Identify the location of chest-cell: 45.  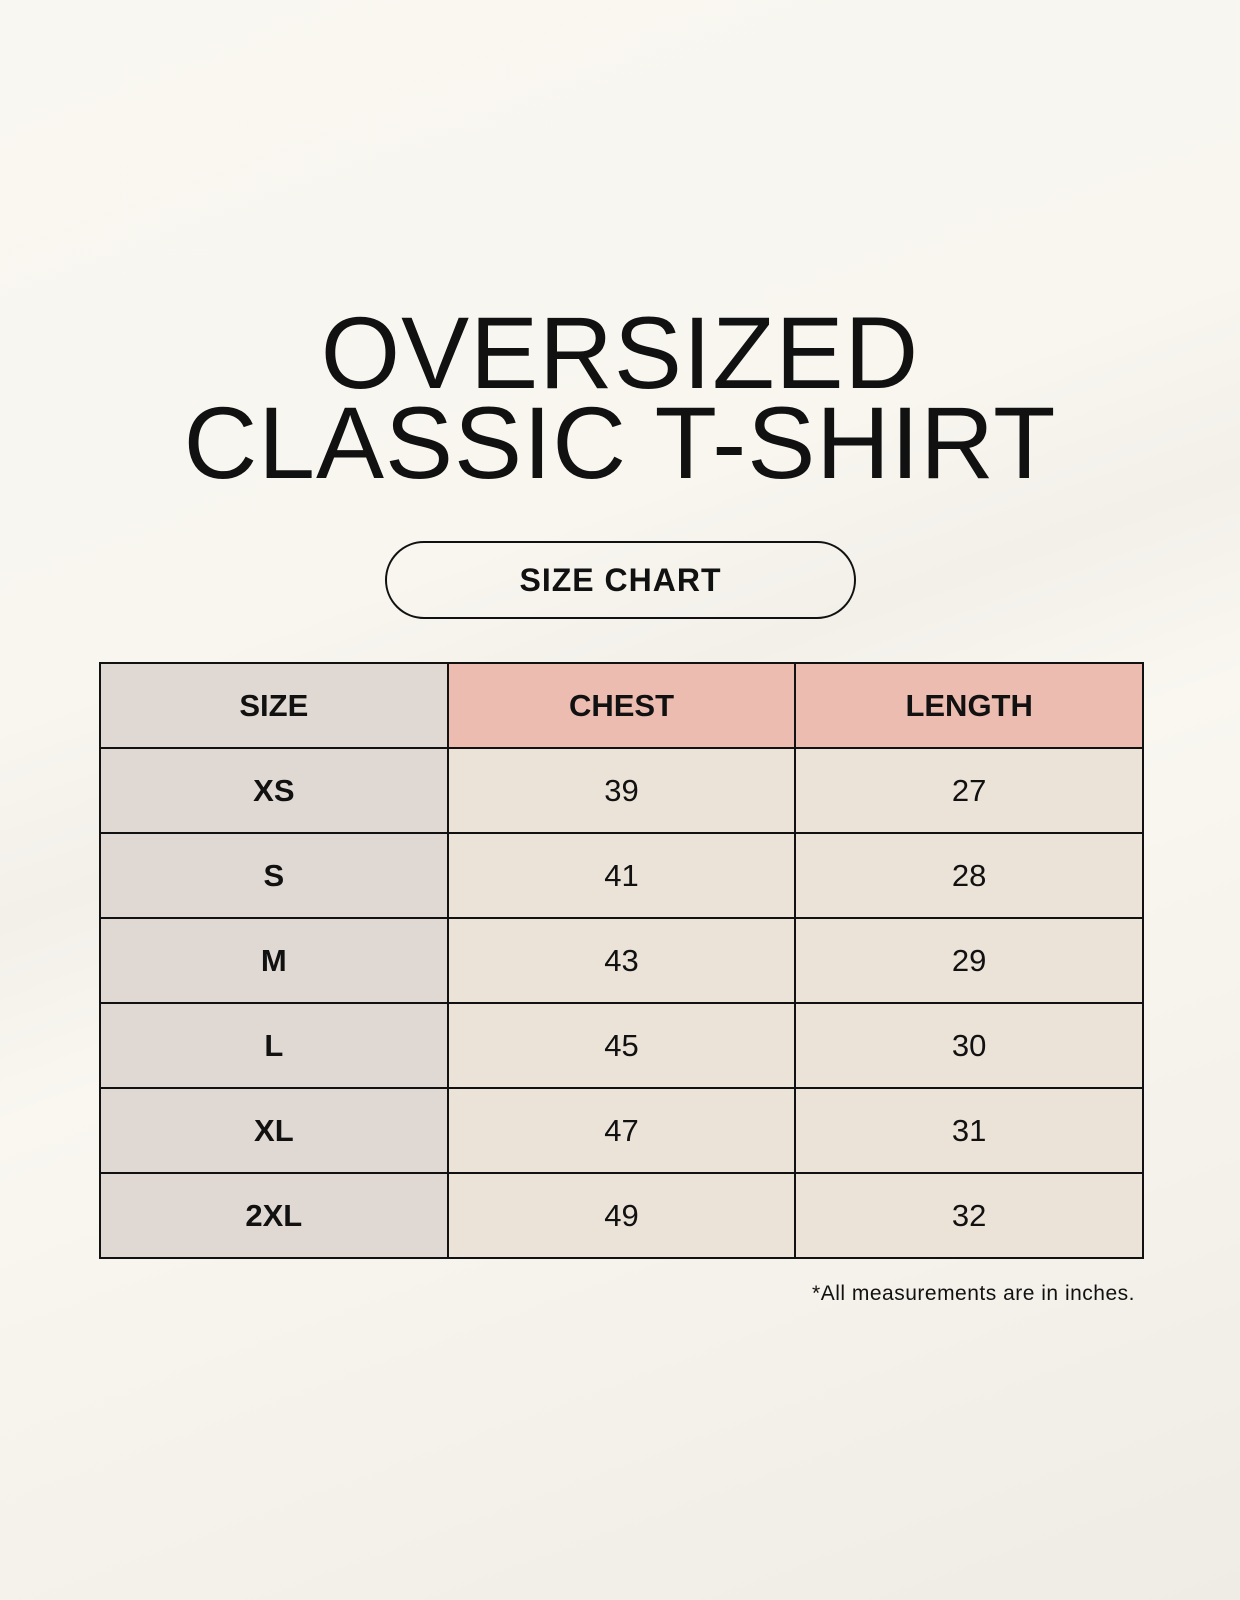
(621, 1045).